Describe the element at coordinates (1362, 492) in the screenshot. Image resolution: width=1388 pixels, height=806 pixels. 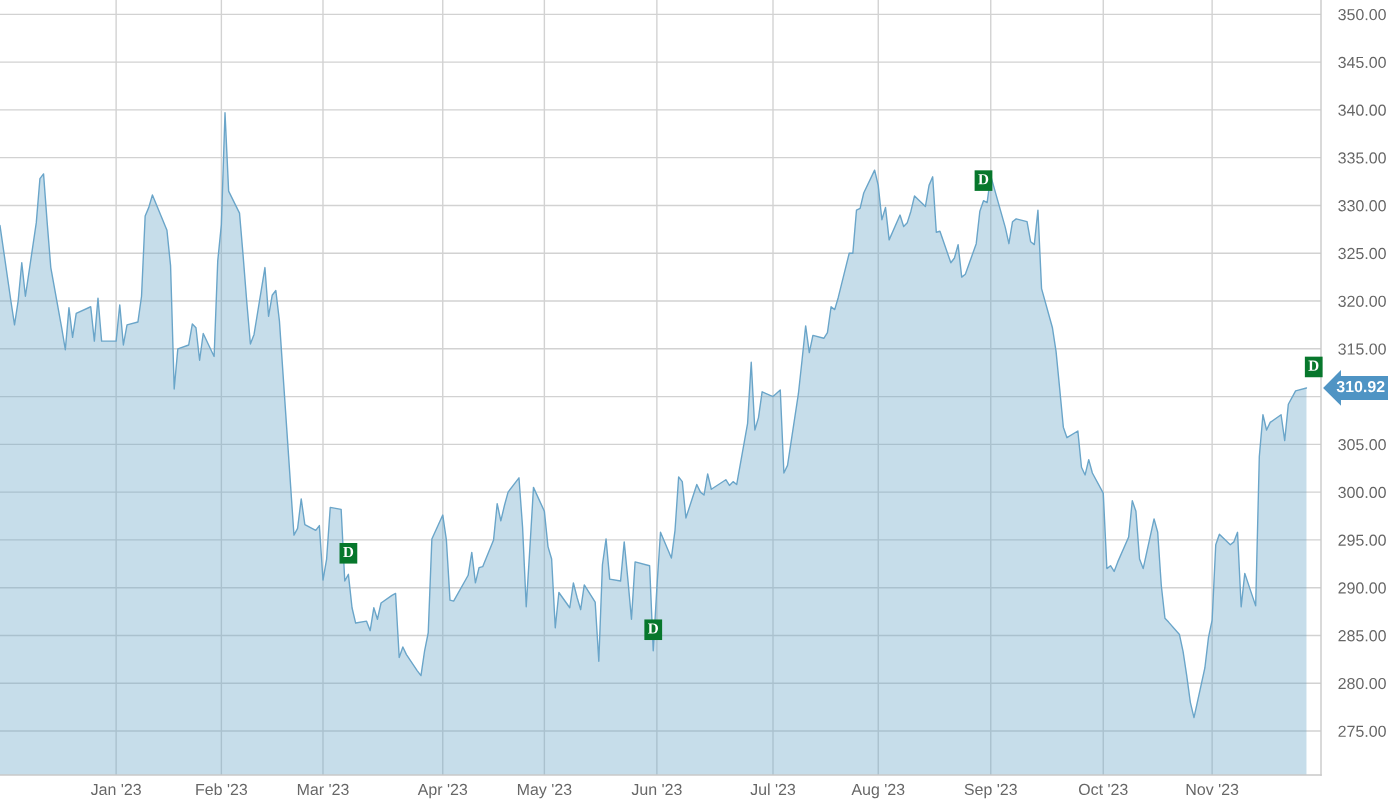
I see `y-tick-label: 300.00` at that location.